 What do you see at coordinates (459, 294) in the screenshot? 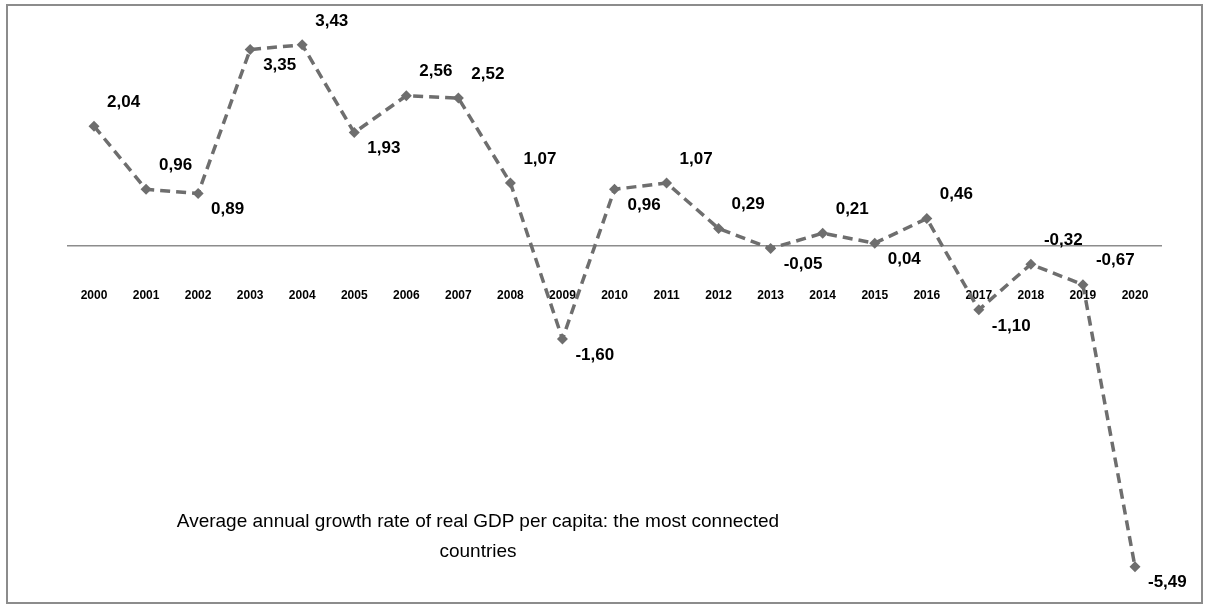
I see `x-tick-label: 2007` at bounding box center [459, 294].